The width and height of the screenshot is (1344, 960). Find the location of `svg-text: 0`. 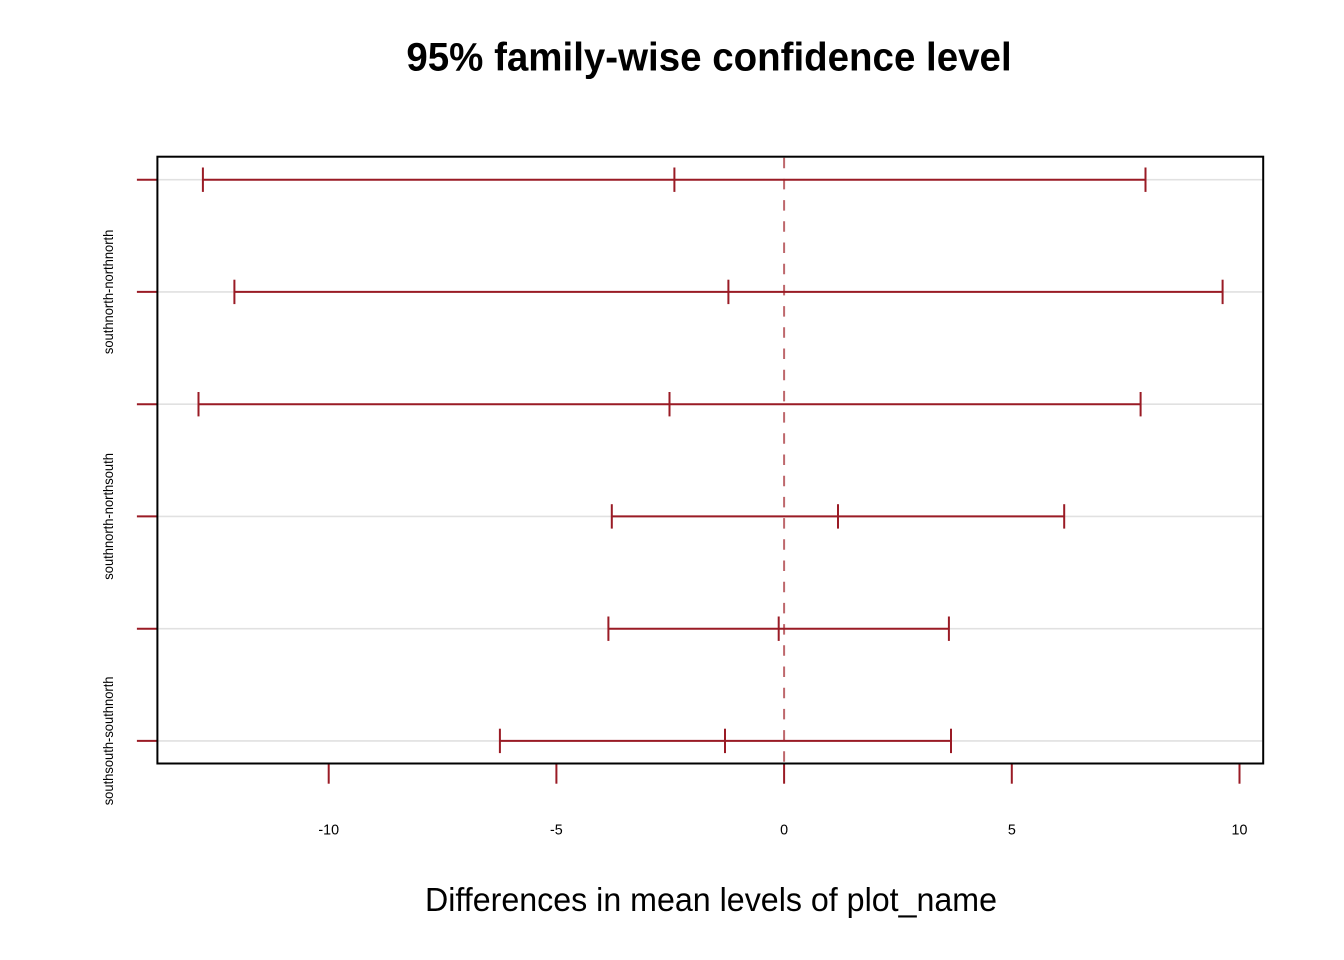

svg-text: 0 is located at coordinates (784, 830).